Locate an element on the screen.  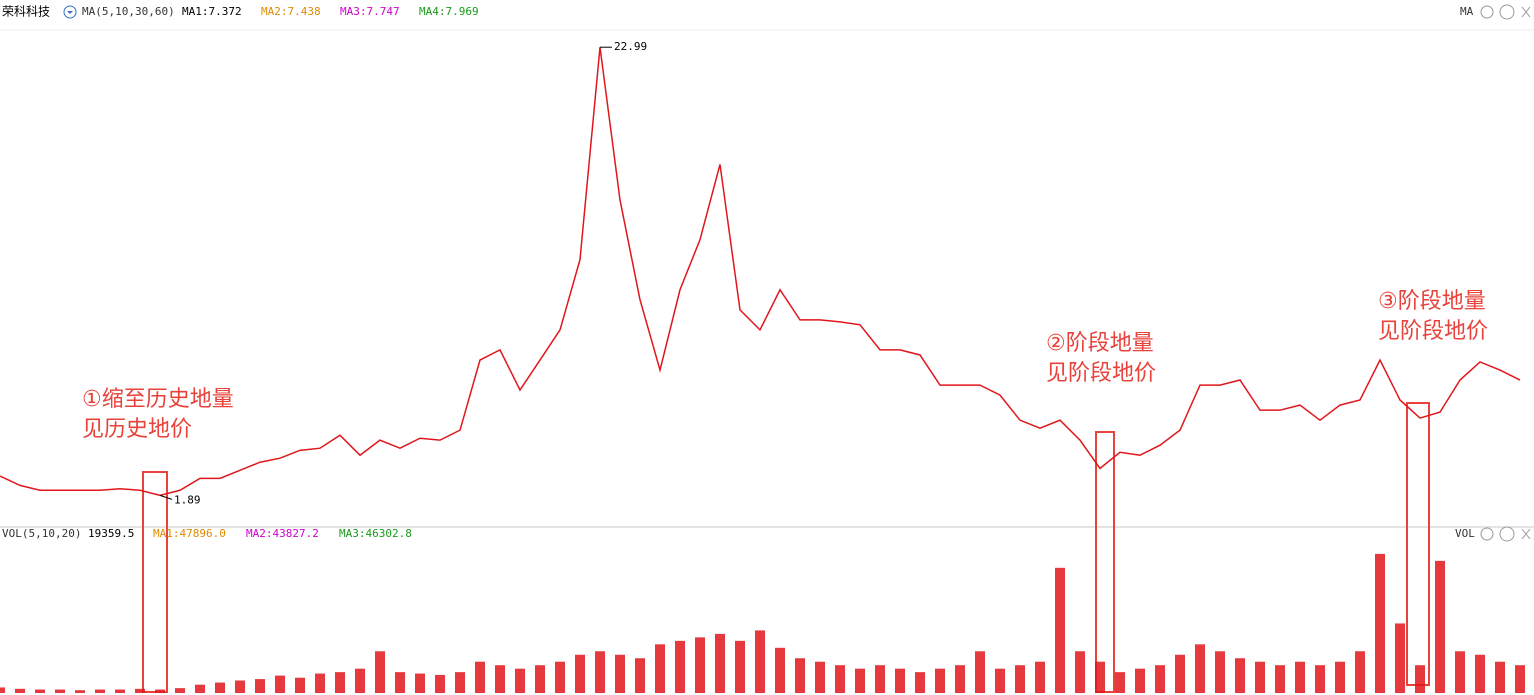
legend-entry: MA4:7.969 is located at coordinates (449, 11).